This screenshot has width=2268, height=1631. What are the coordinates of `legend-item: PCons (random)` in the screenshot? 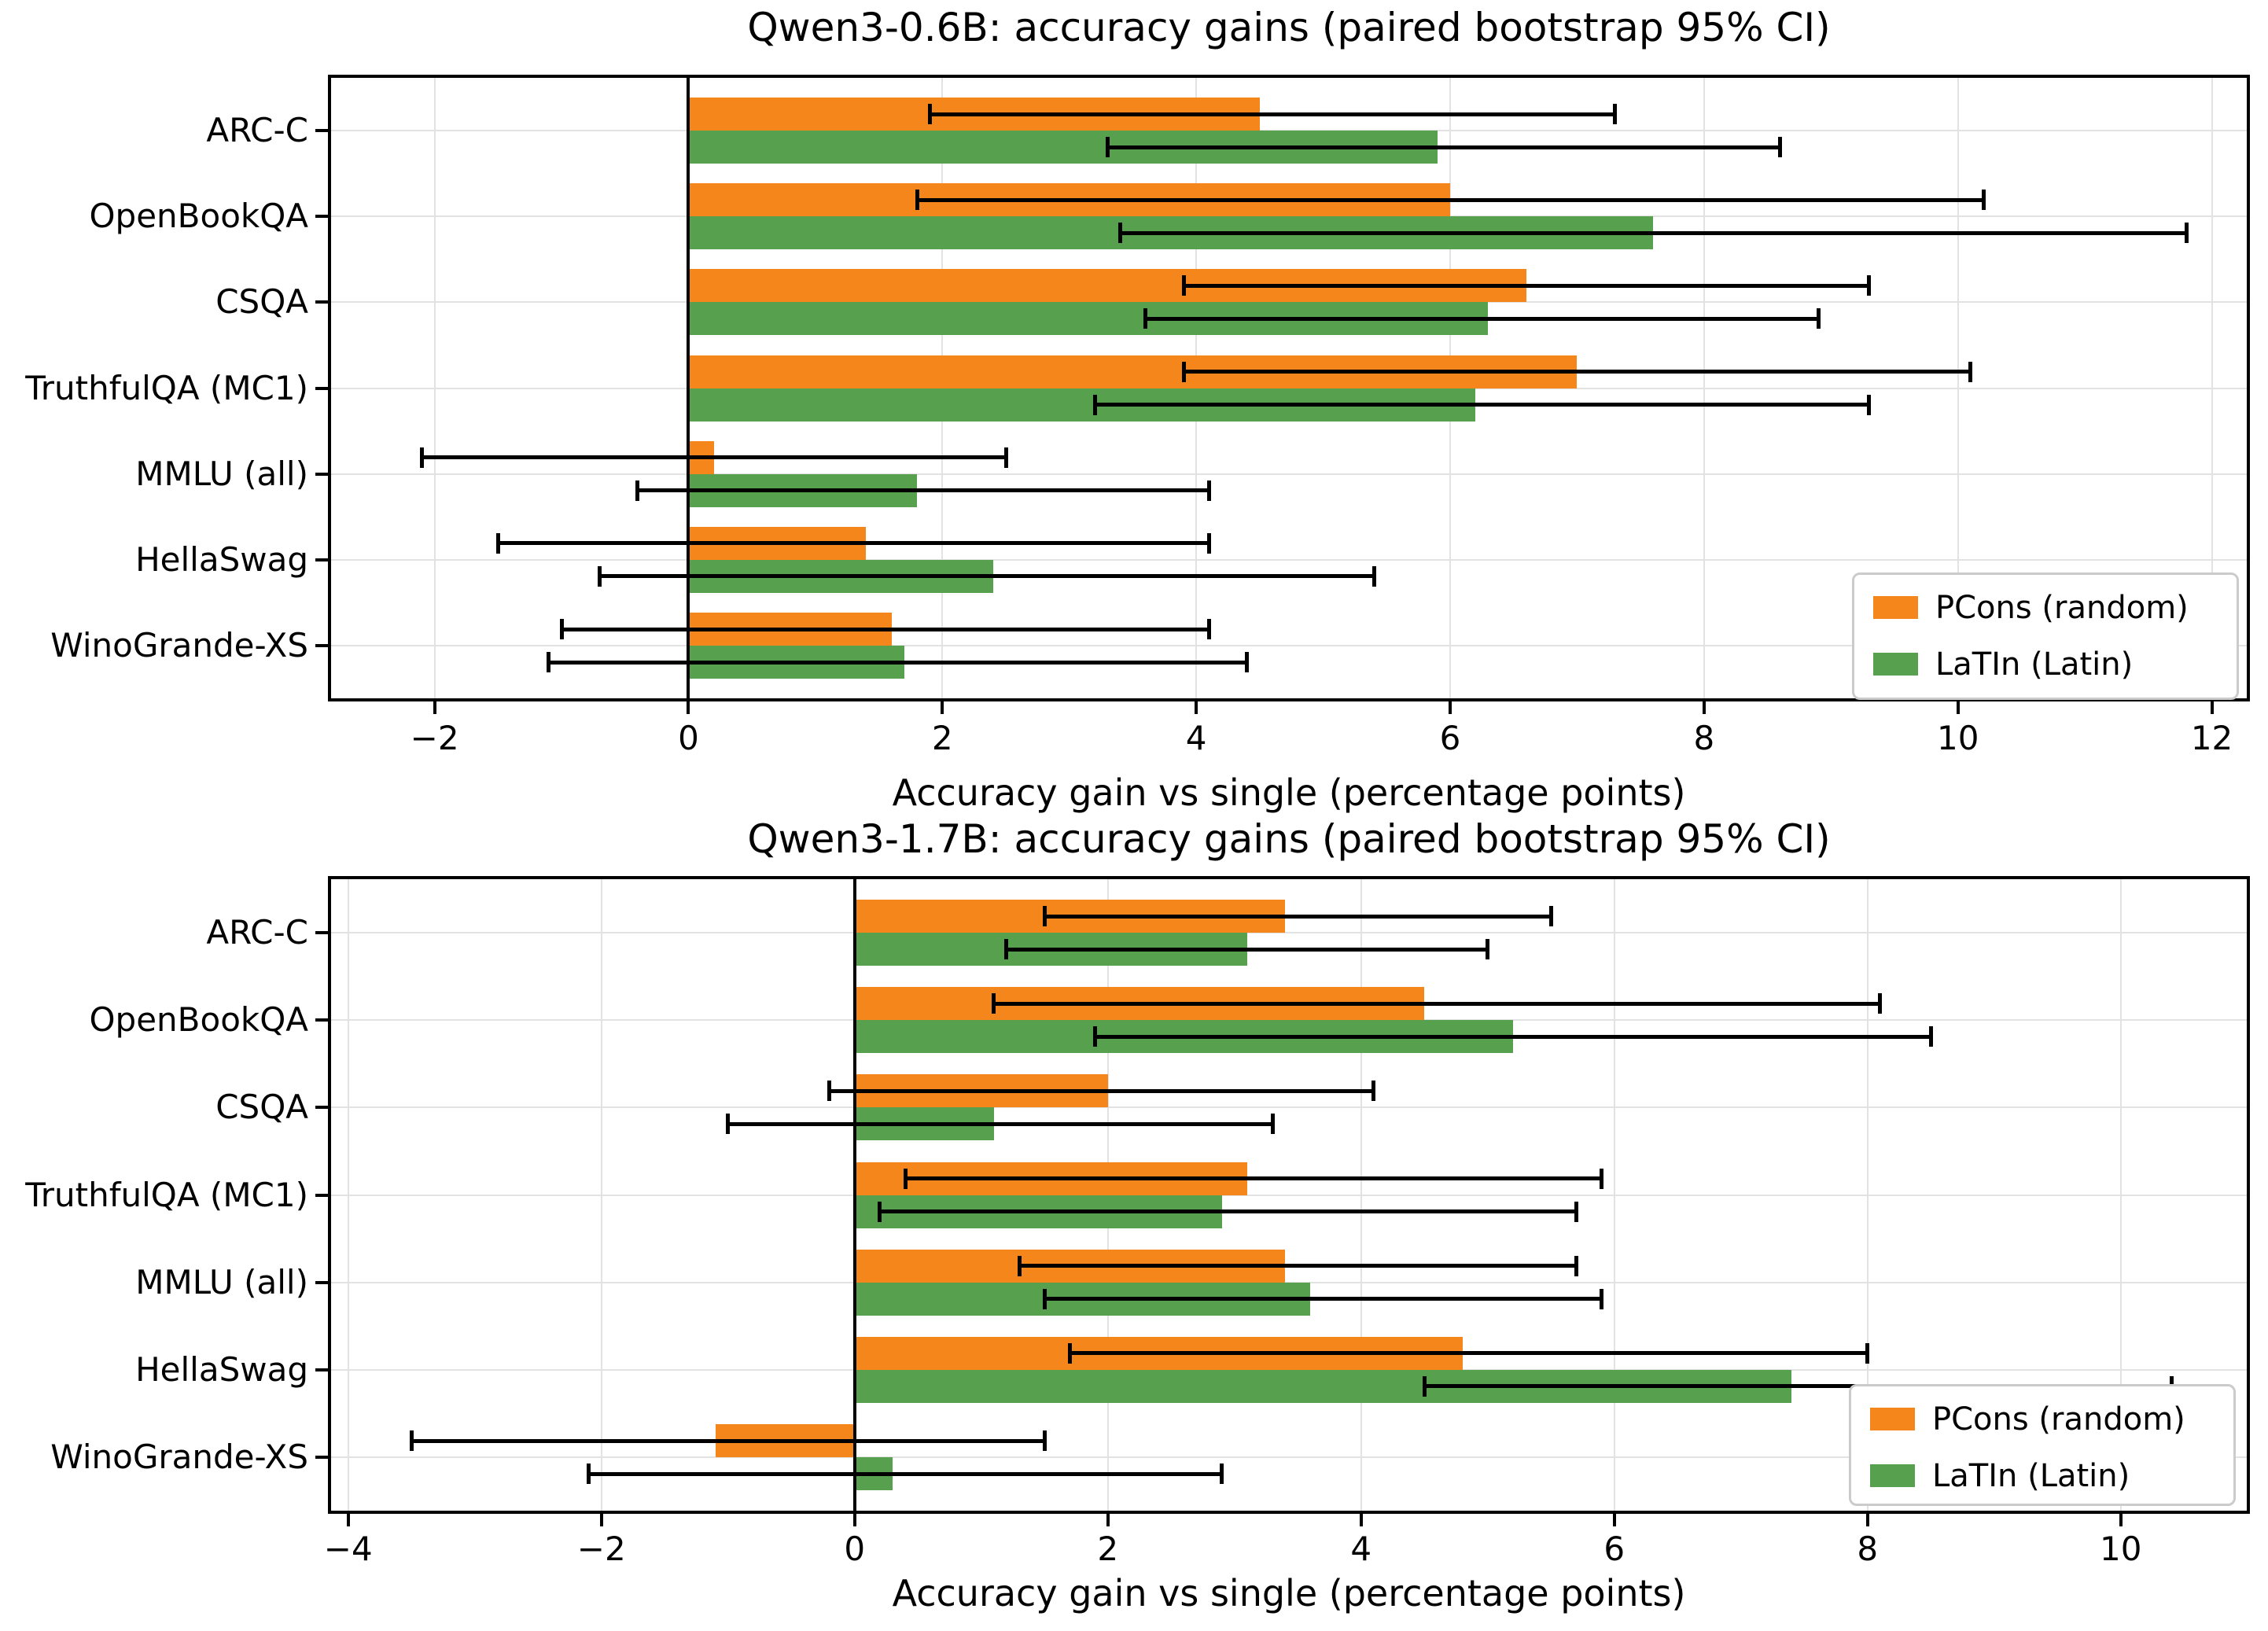 It's located at (2045, 1419).